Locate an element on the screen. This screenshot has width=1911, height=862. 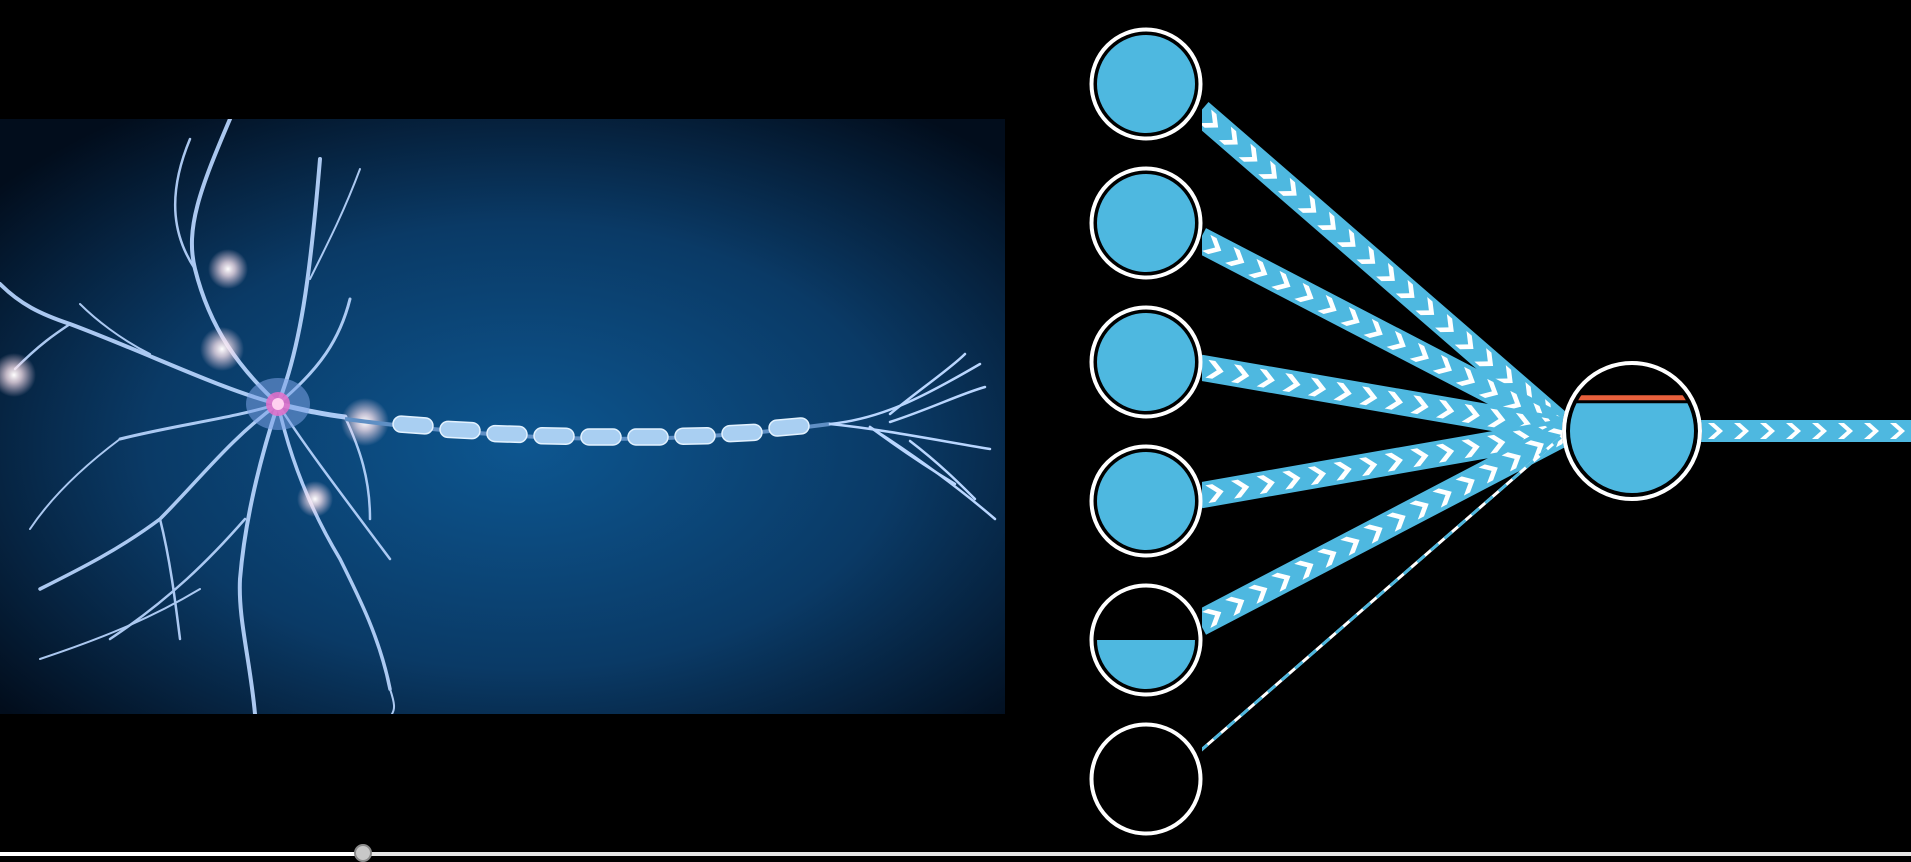
video-progress-fill is located at coordinates (182, 854).